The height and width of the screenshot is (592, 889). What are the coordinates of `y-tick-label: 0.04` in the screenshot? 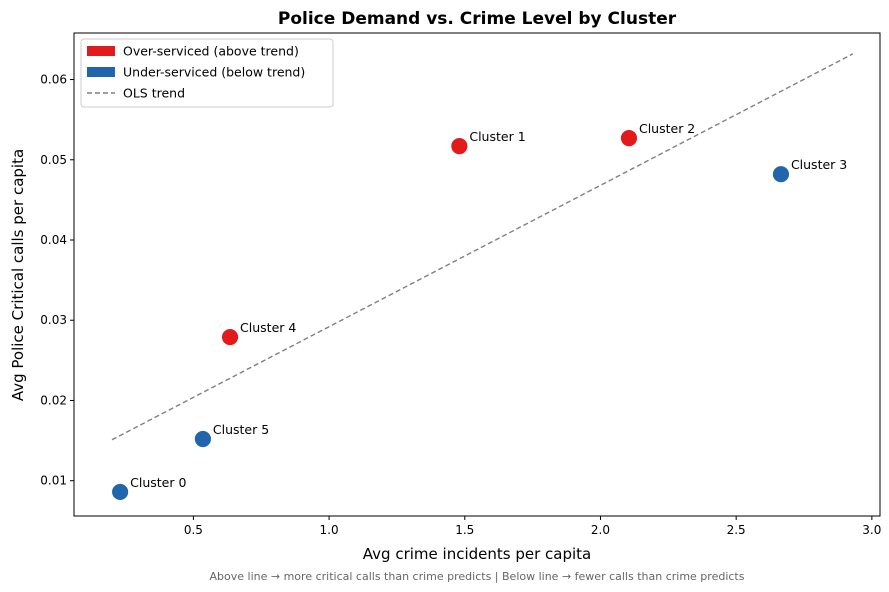 It's located at (53, 240).